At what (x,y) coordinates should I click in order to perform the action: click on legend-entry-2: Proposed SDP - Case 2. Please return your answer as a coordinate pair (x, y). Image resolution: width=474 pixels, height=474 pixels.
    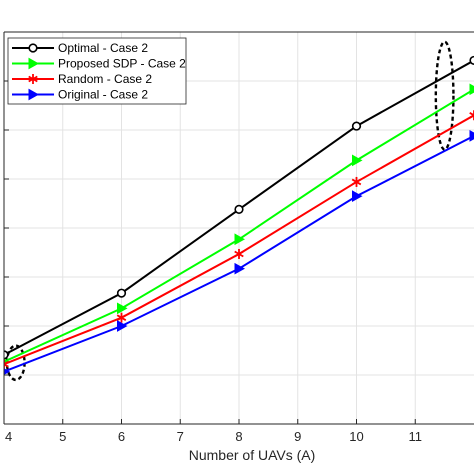
    Looking at the image, I should click on (99, 64).